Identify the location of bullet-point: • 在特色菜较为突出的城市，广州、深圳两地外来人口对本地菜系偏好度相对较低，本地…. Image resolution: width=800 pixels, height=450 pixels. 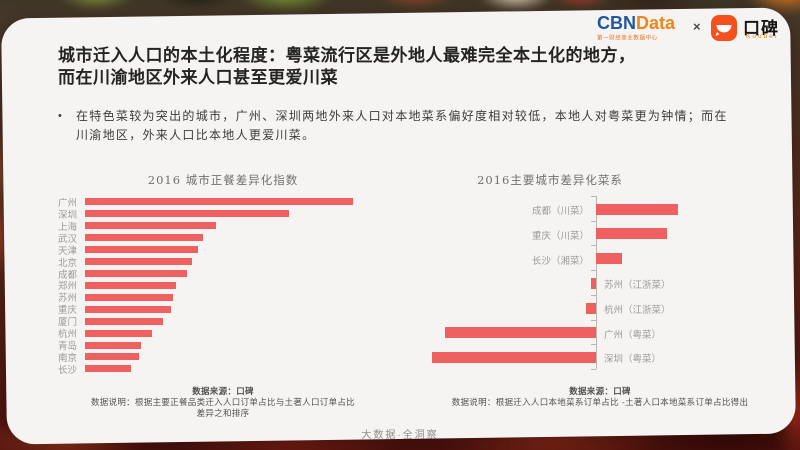
(397, 126).